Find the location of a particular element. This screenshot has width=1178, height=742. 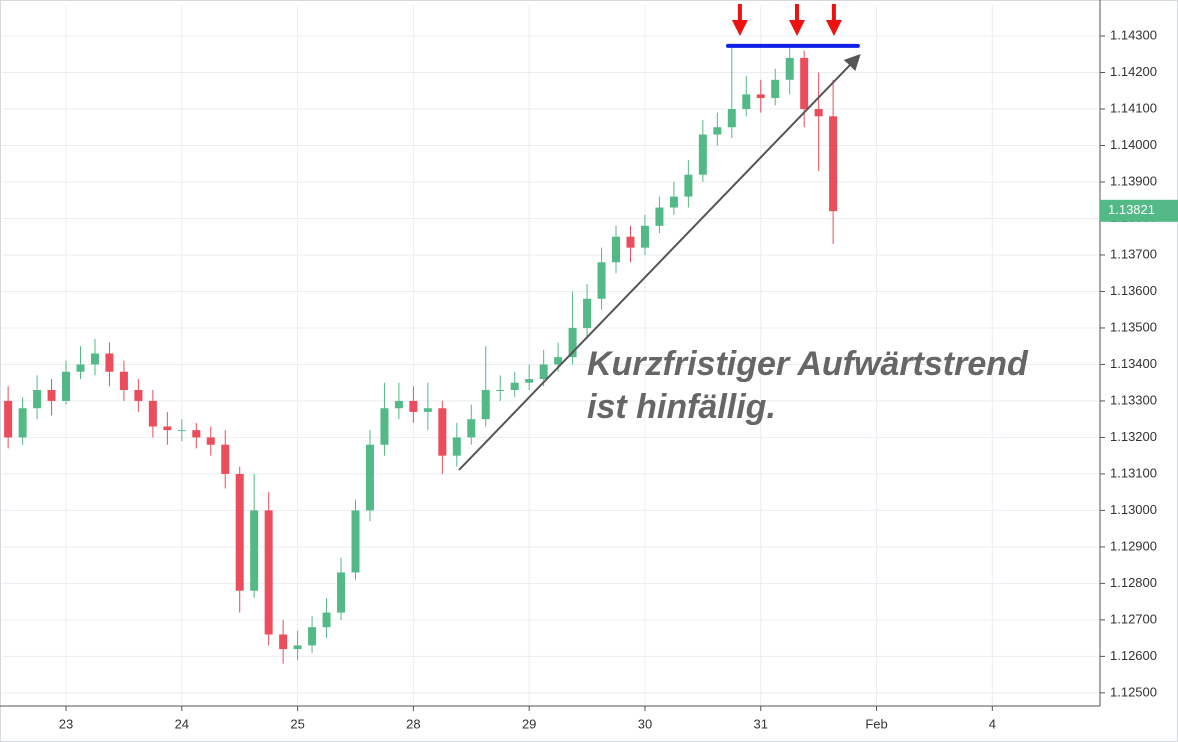

y-tick-label: 1.13400 is located at coordinates (1133, 363).